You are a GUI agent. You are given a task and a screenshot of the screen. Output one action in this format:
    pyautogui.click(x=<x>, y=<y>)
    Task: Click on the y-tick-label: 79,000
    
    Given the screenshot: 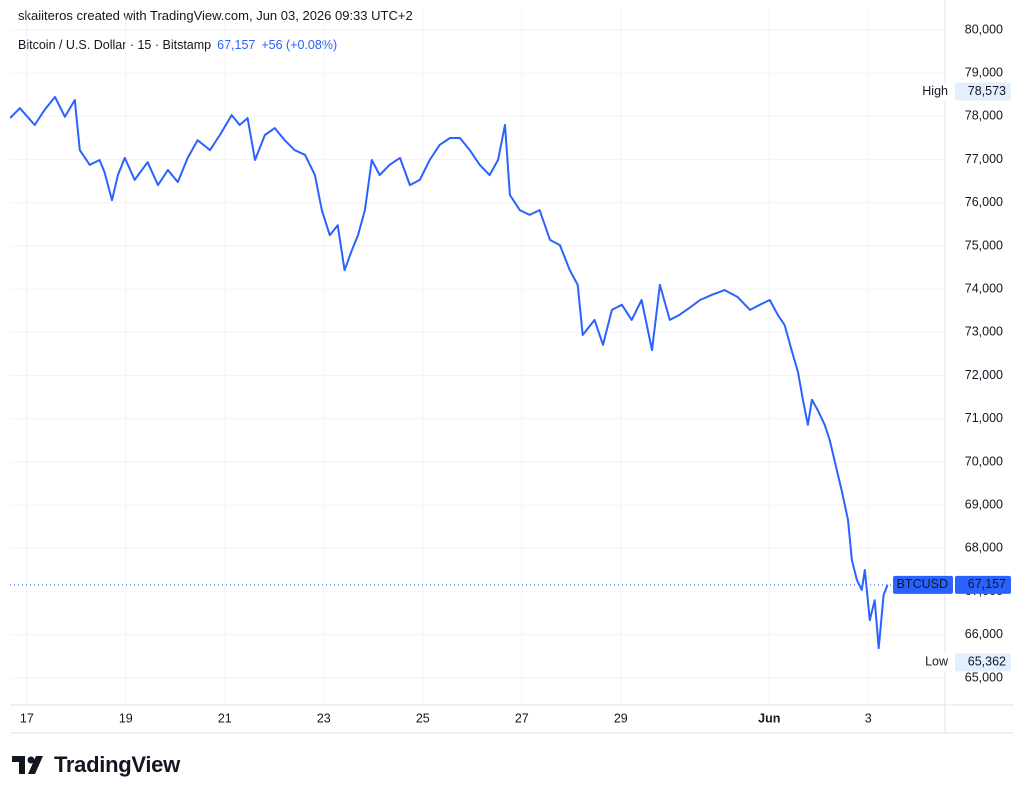 What is the action you would take?
    pyautogui.click(x=984, y=72)
    